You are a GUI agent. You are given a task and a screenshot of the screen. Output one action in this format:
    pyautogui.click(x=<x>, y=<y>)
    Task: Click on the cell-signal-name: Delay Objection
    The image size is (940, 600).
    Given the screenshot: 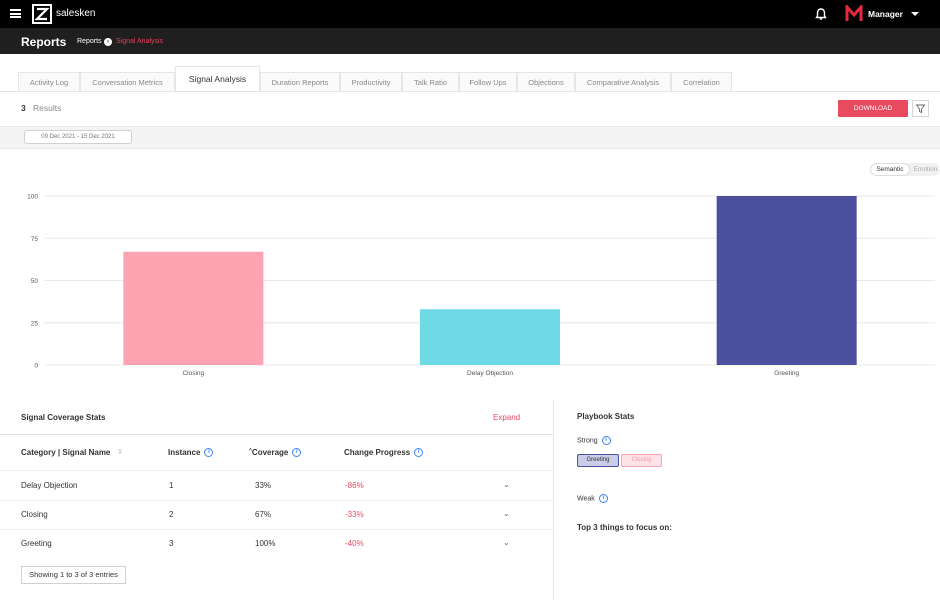 What is the action you would take?
    pyautogui.click(x=49, y=485)
    